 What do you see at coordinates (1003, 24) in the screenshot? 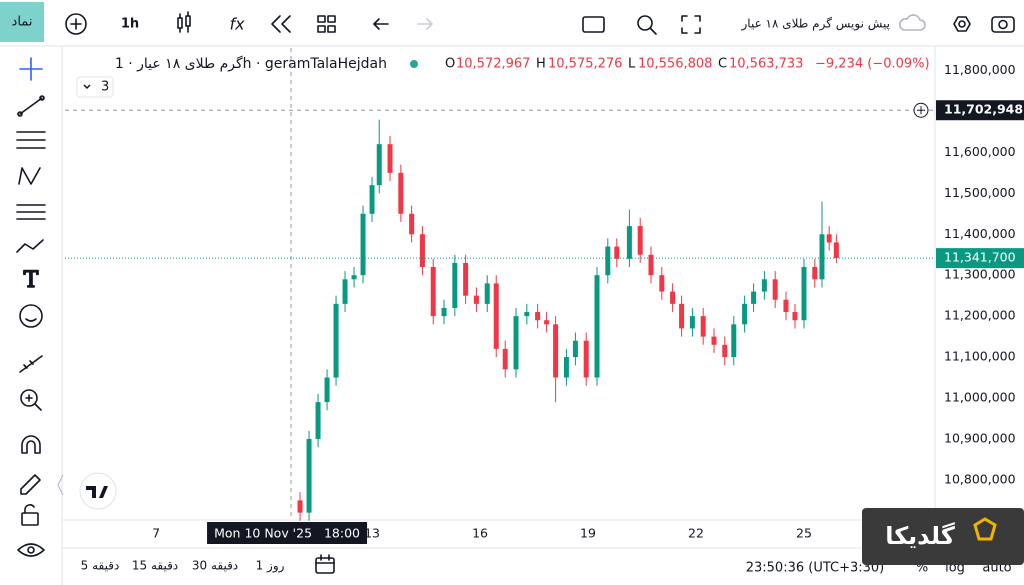
I see `snapshot` at bounding box center [1003, 24].